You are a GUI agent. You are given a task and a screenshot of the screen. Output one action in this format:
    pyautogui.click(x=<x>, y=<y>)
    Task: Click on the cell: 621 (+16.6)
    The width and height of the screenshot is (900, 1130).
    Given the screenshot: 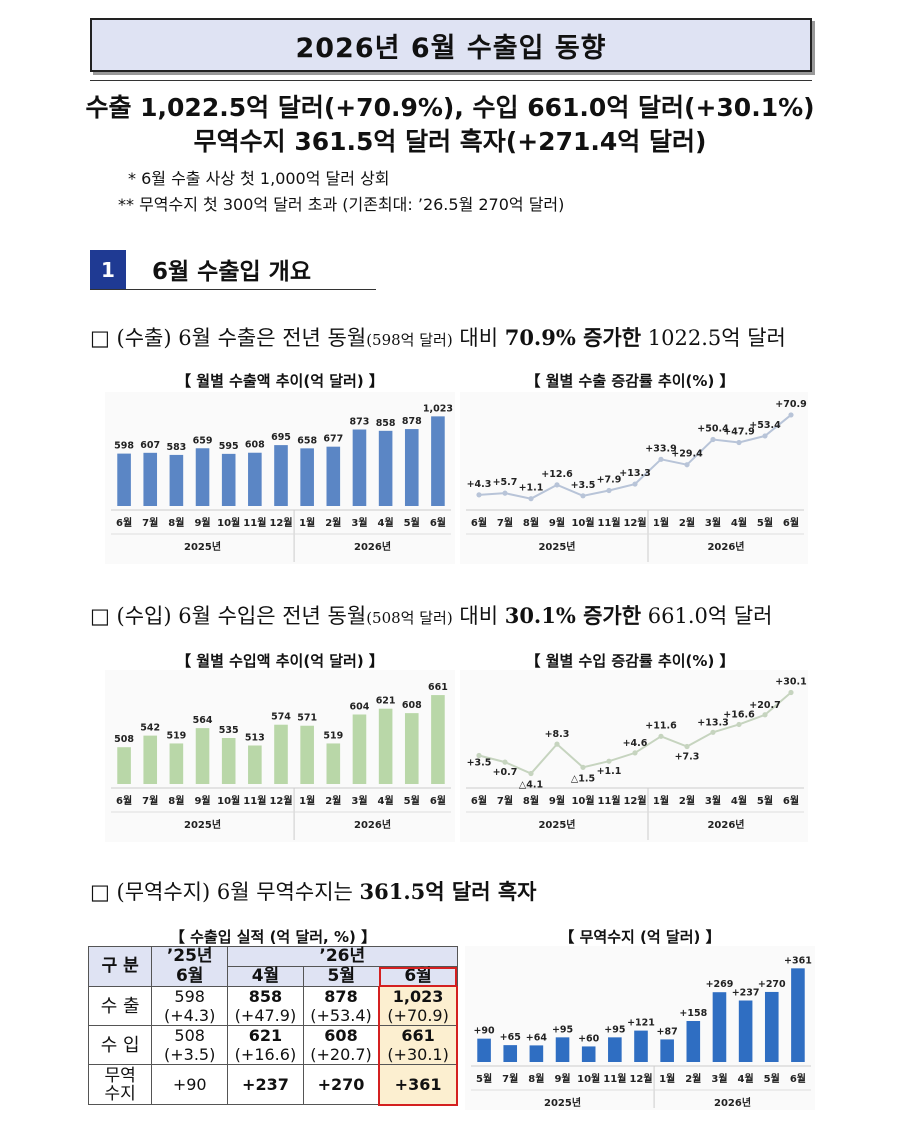 What is the action you would take?
    pyautogui.click(x=265, y=1045)
    